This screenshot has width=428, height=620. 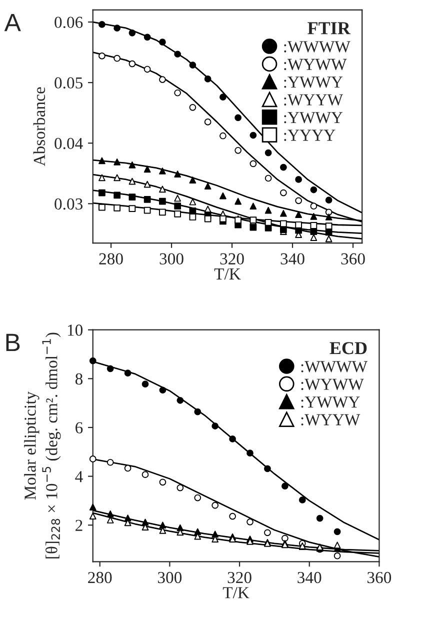 What do you see at coordinates (68, 144) in the screenshot?
I see `y-tick-label: 0.04` at bounding box center [68, 144].